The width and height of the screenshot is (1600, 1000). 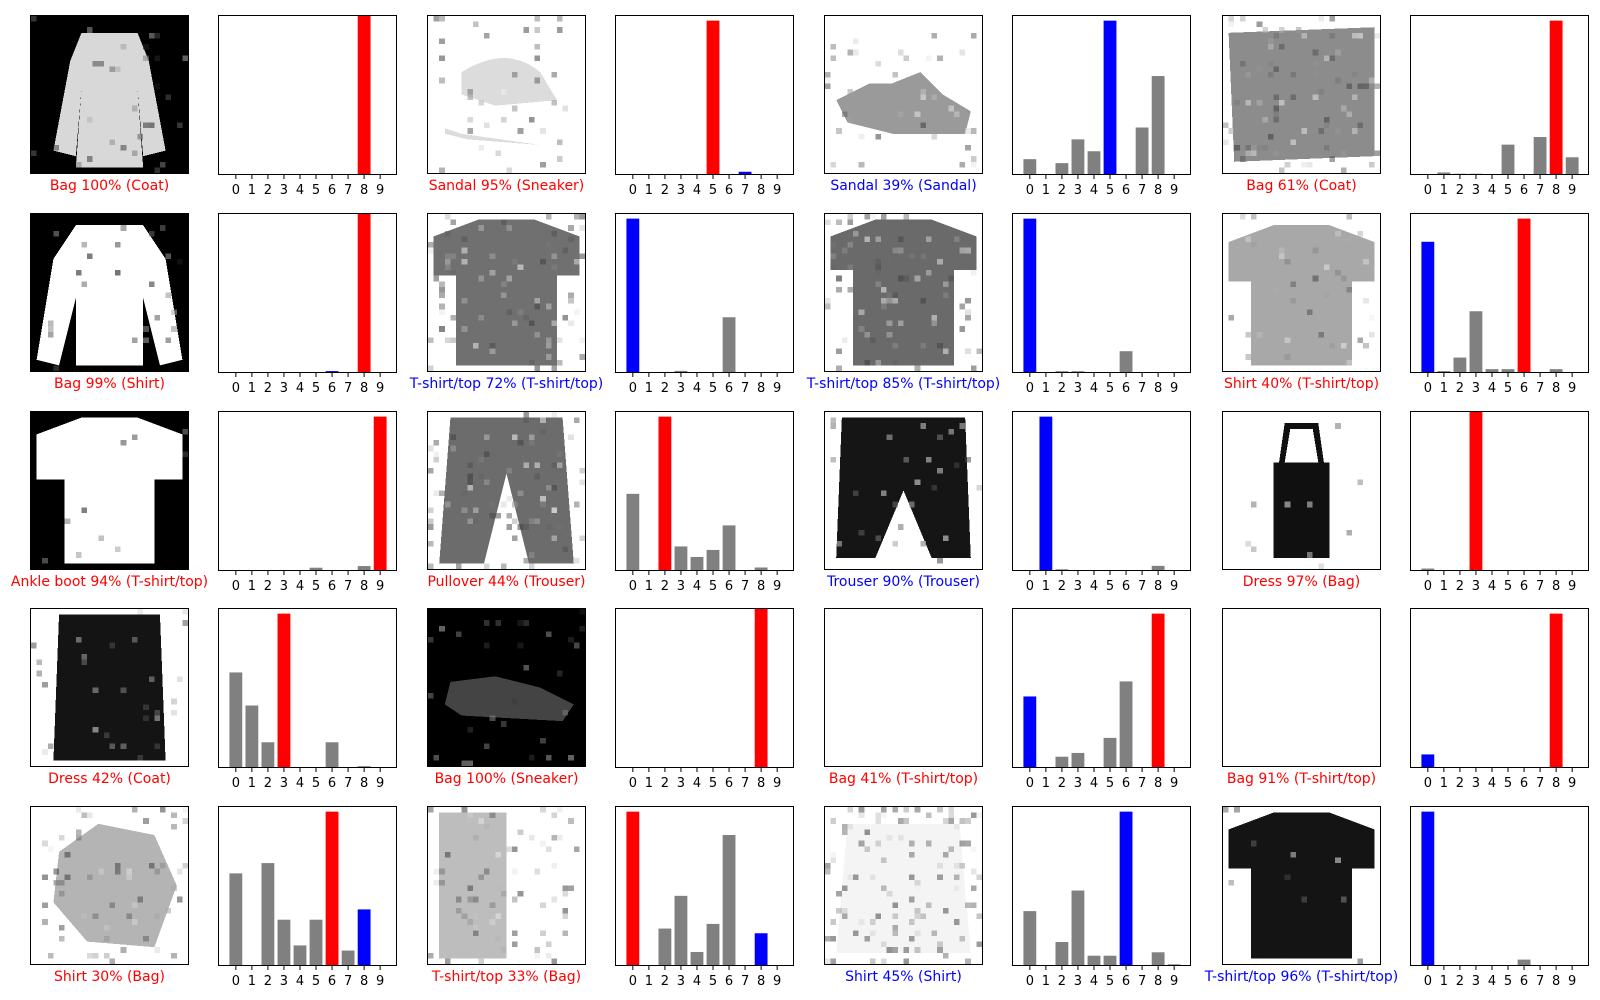 I want to click on sandal-image, so click(x=903, y=94).